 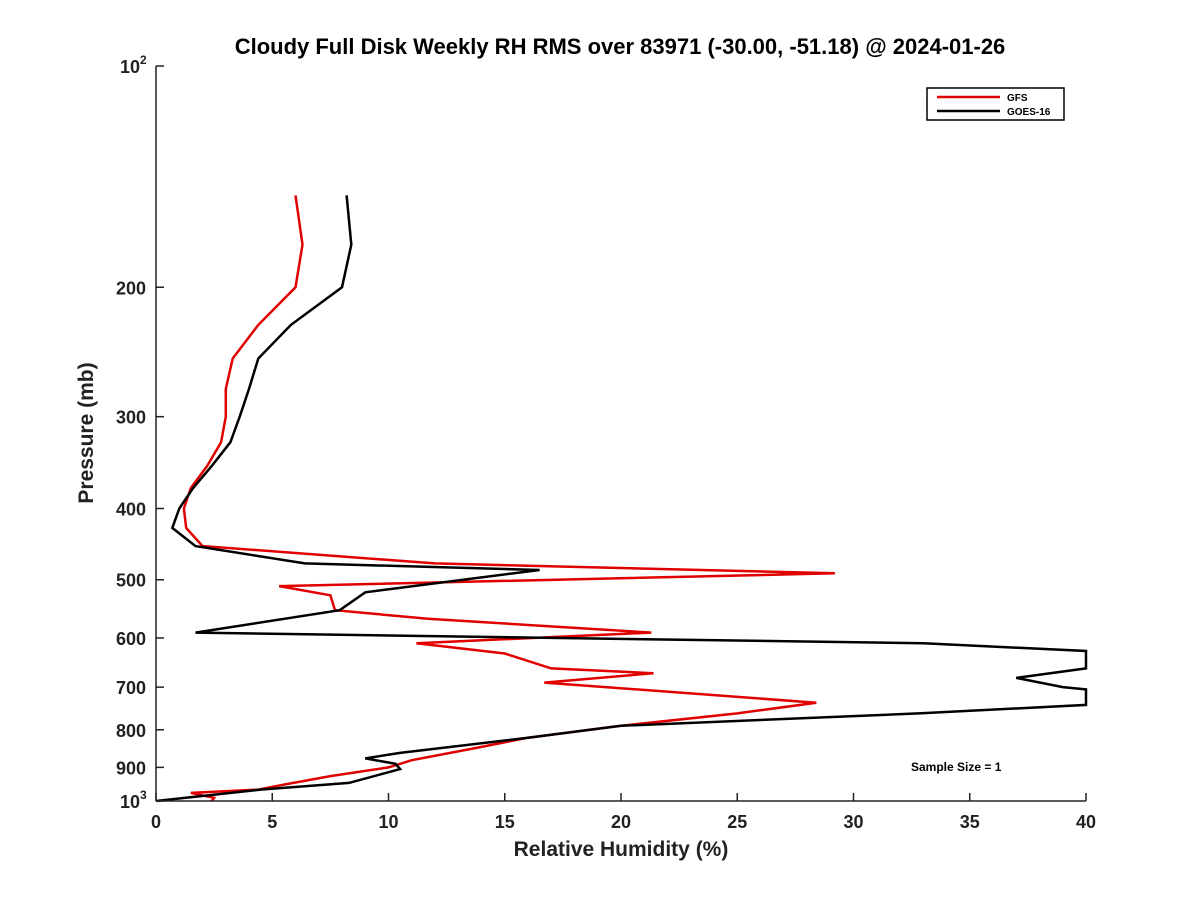 What do you see at coordinates (272, 822) in the screenshot?
I see `x-tick-label: 5` at bounding box center [272, 822].